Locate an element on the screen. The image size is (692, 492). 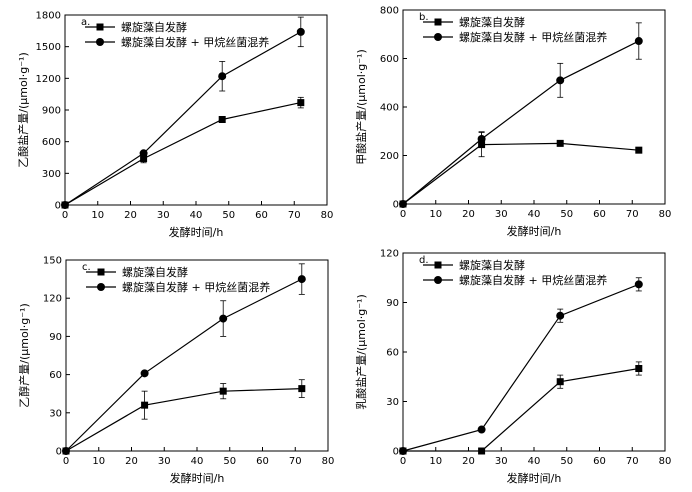
y-tick-label: 90 is located at coordinates (392, 303).